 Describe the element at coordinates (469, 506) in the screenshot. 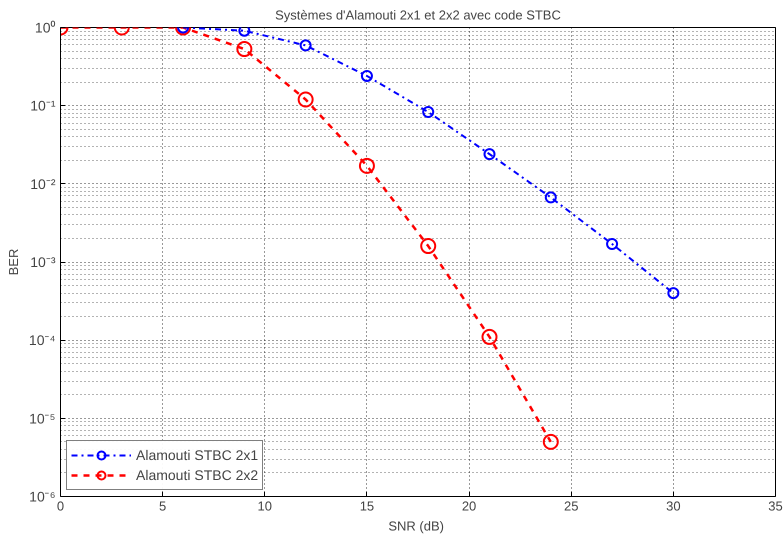

I see `x-tick-label: 20` at that location.